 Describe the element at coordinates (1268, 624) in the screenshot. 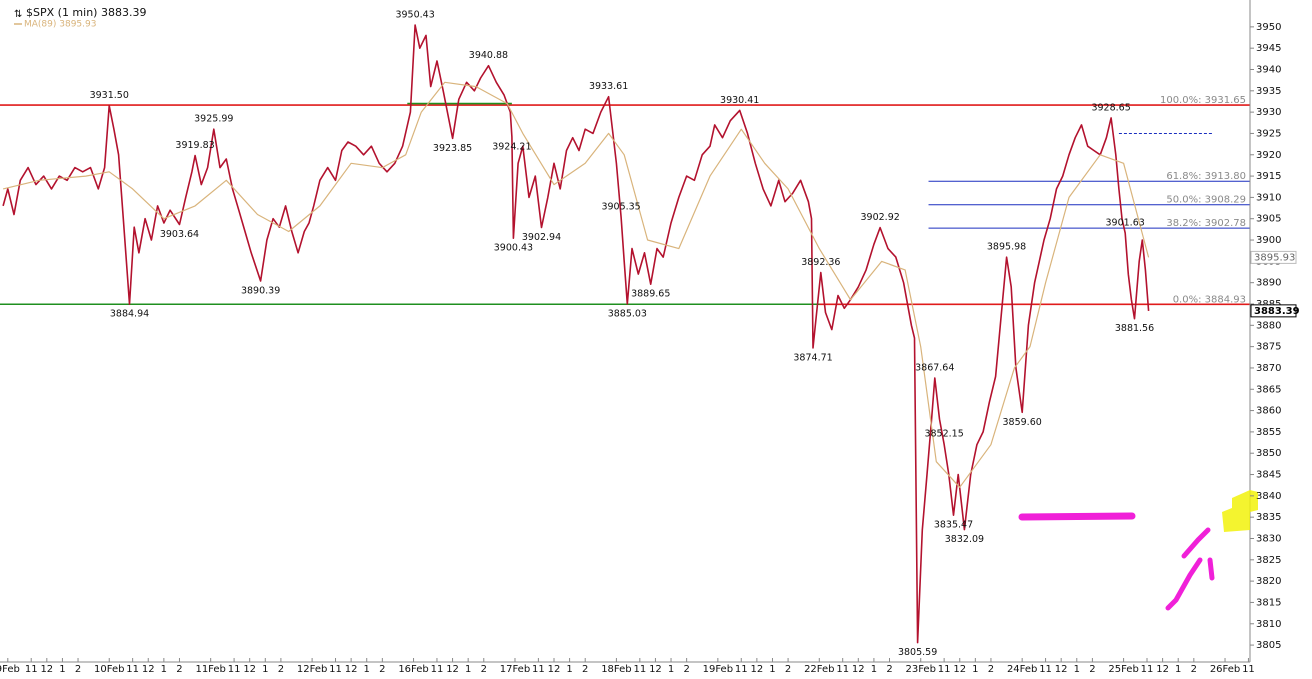

I see `y-tick-label: 3810` at that location.